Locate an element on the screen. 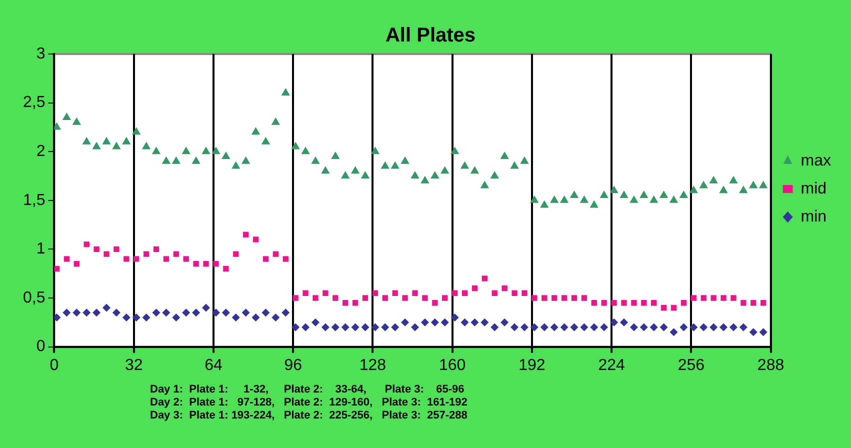 The height and width of the screenshot is (448, 851). x-tick-label: 224 is located at coordinates (611, 365).